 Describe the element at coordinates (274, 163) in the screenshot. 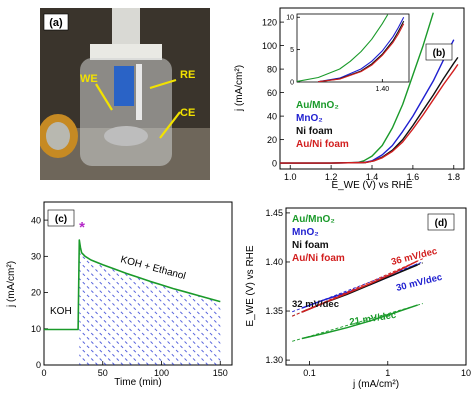

I see `panel-b-ytick-label: 0` at that location.